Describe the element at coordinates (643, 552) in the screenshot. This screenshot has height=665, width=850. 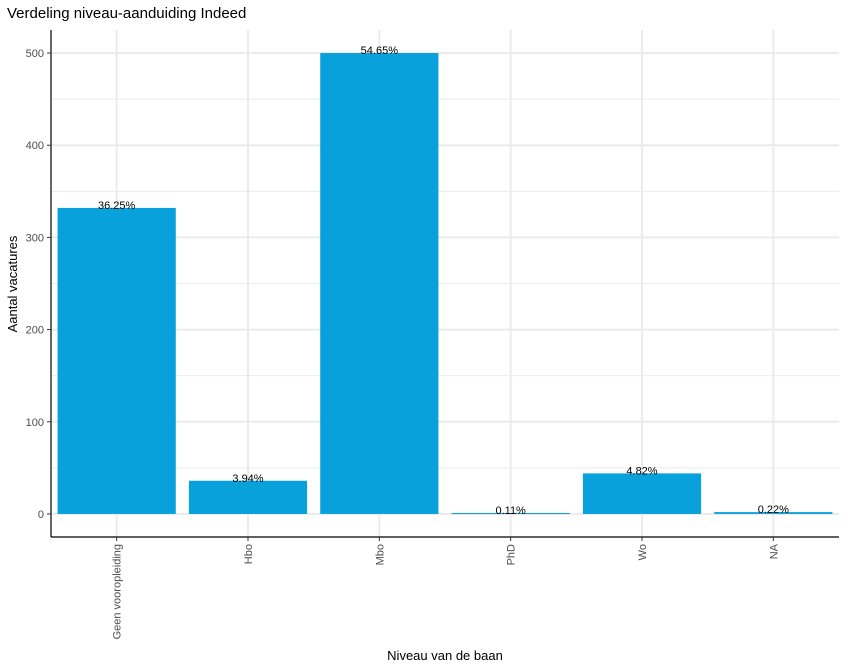
I see `x-tick-label: Wo` at that location.